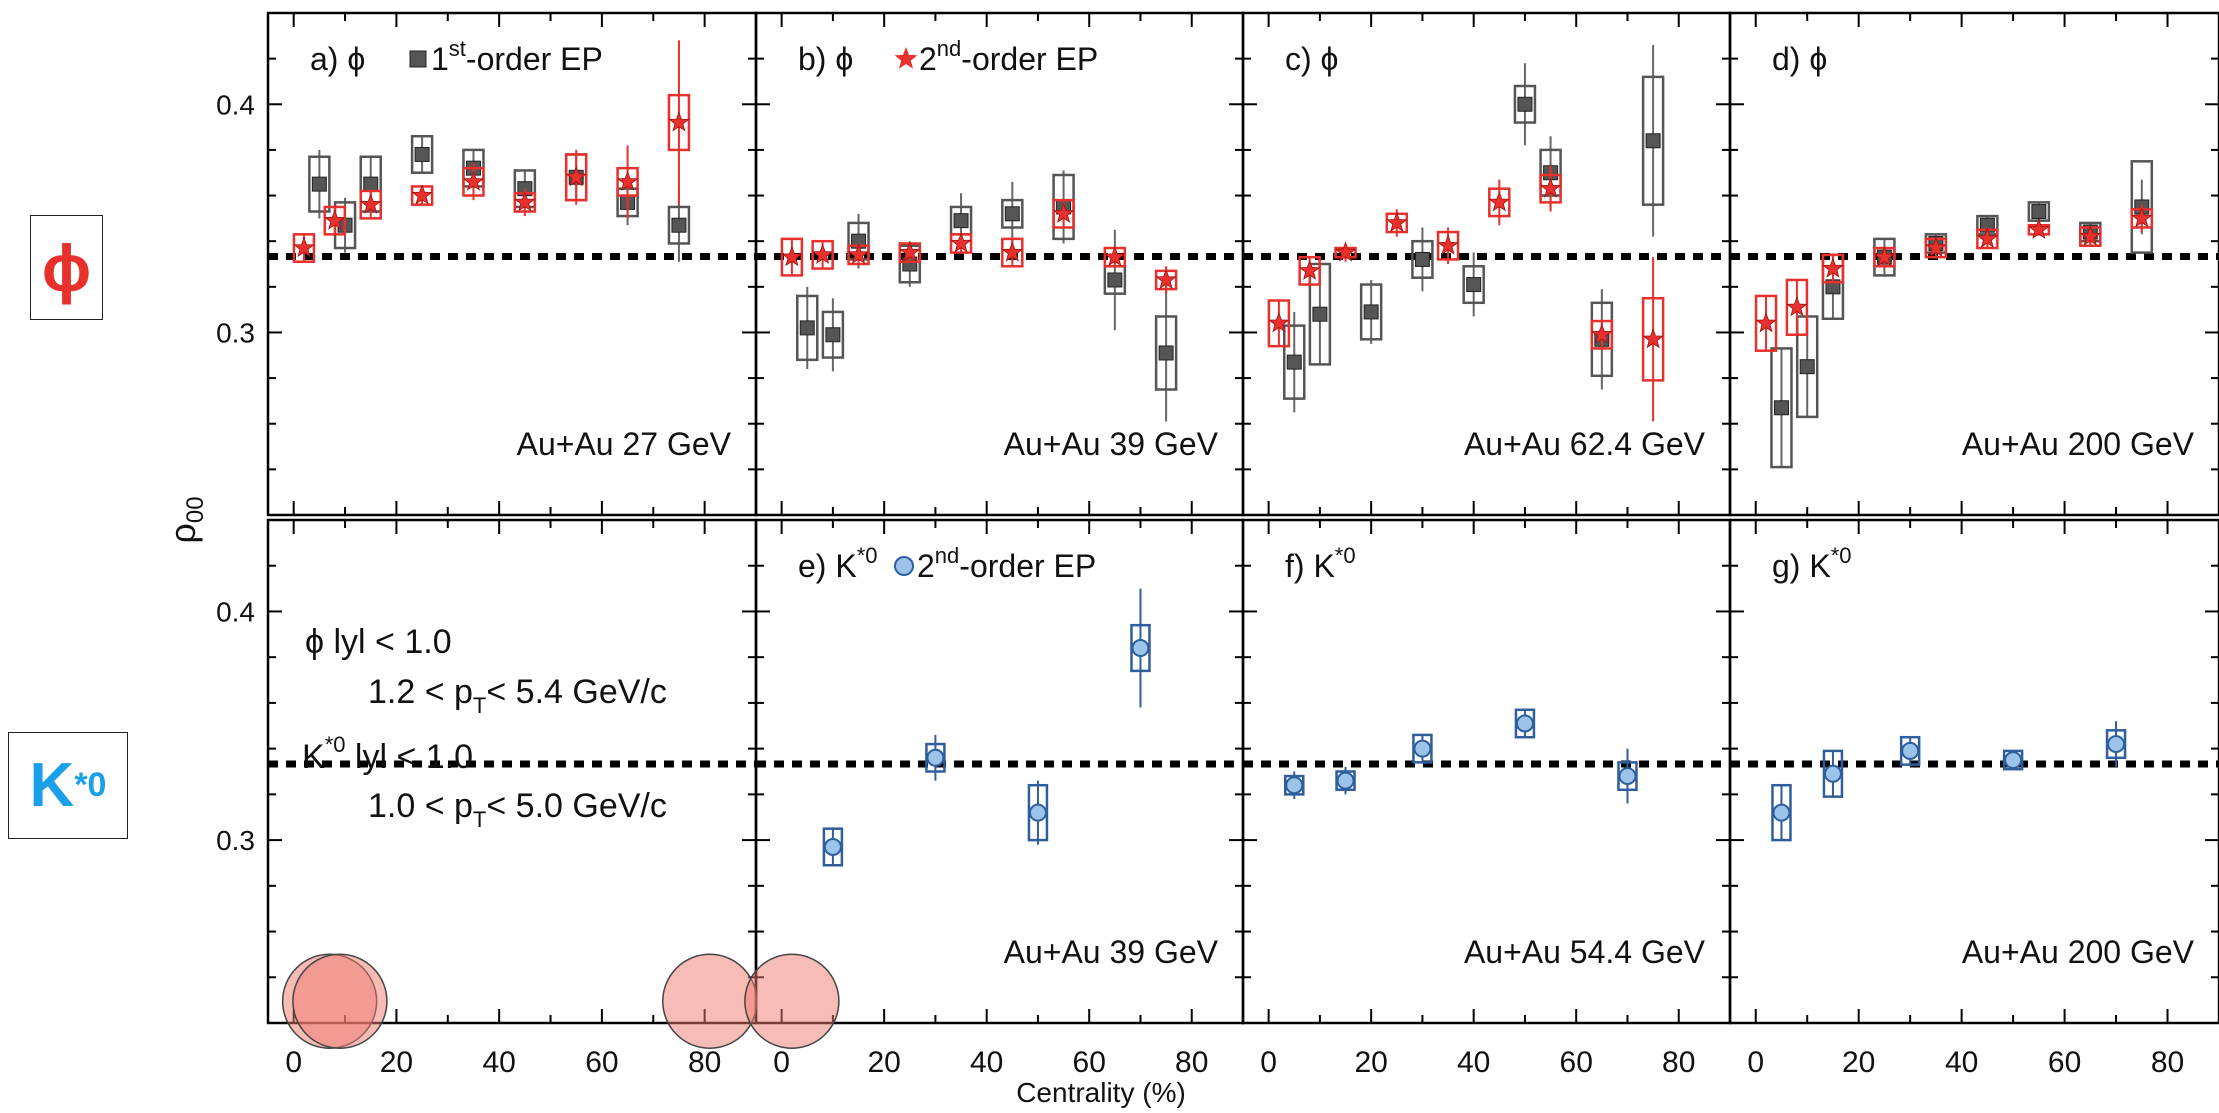  I want to click on panel-letter: e), so click(816, 566).